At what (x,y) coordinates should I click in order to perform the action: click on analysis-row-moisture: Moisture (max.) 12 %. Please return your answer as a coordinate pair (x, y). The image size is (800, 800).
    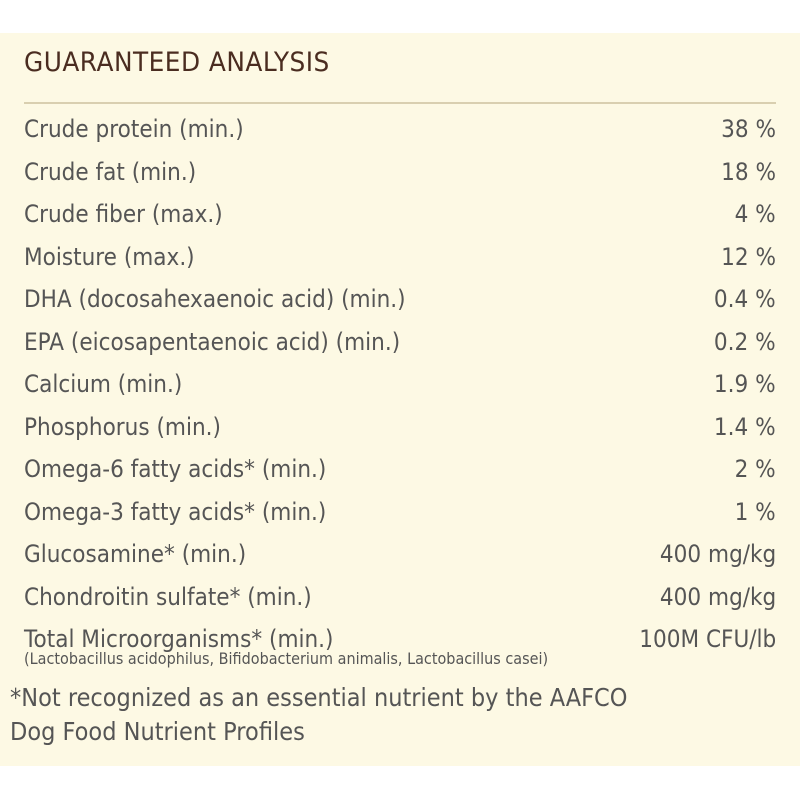
    Looking at the image, I should click on (400, 257).